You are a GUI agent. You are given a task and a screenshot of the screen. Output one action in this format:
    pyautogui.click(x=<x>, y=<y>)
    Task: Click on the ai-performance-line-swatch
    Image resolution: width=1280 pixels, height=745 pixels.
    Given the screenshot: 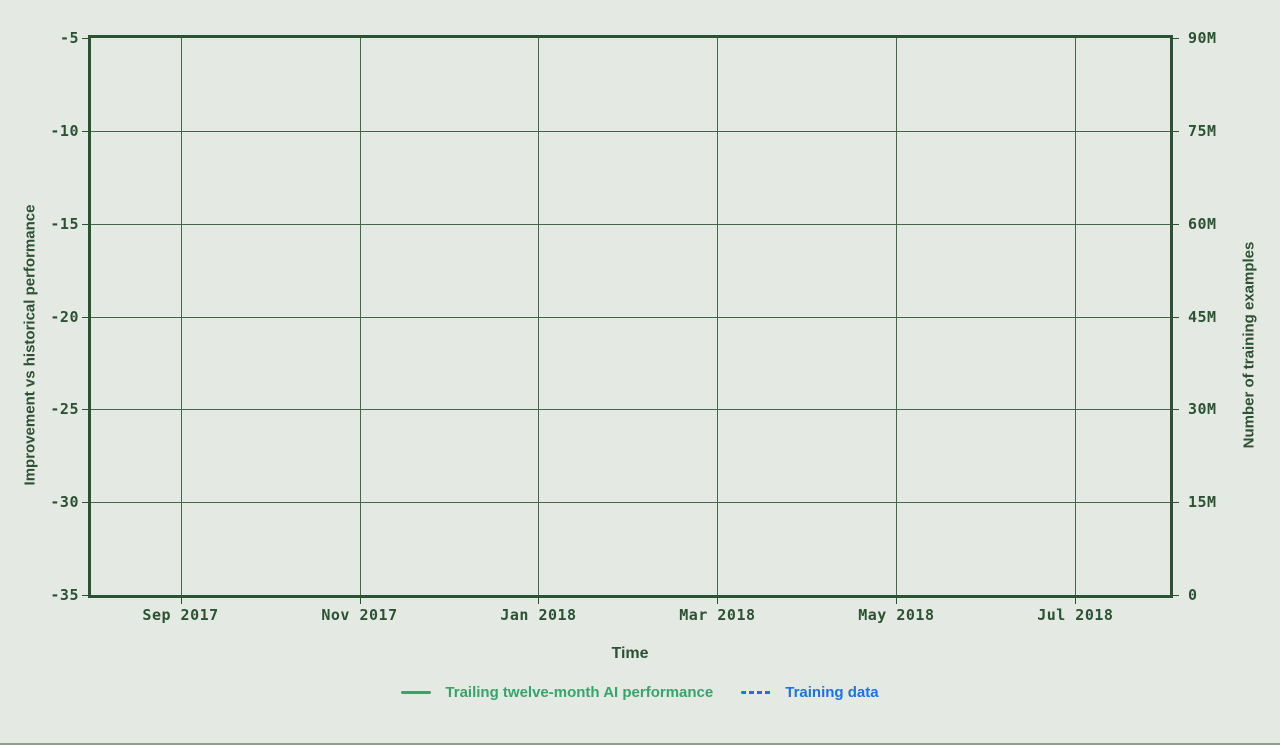 What is the action you would take?
    pyautogui.click(x=416, y=692)
    